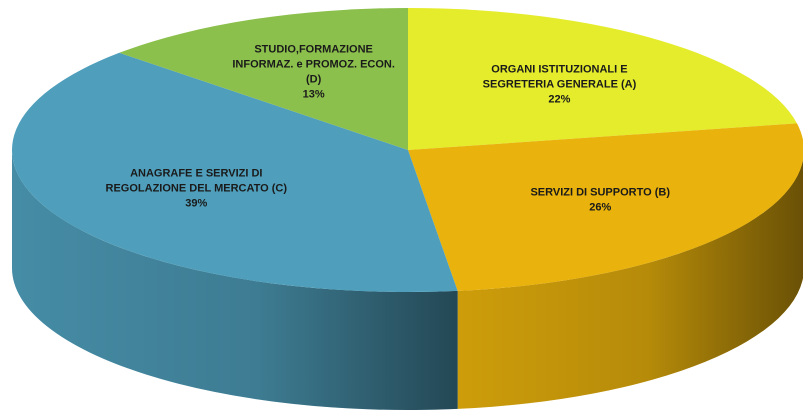  What do you see at coordinates (600, 192) in the screenshot?
I see `category-label: SERVIZI DI SUPPORTO (B)` at bounding box center [600, 192].